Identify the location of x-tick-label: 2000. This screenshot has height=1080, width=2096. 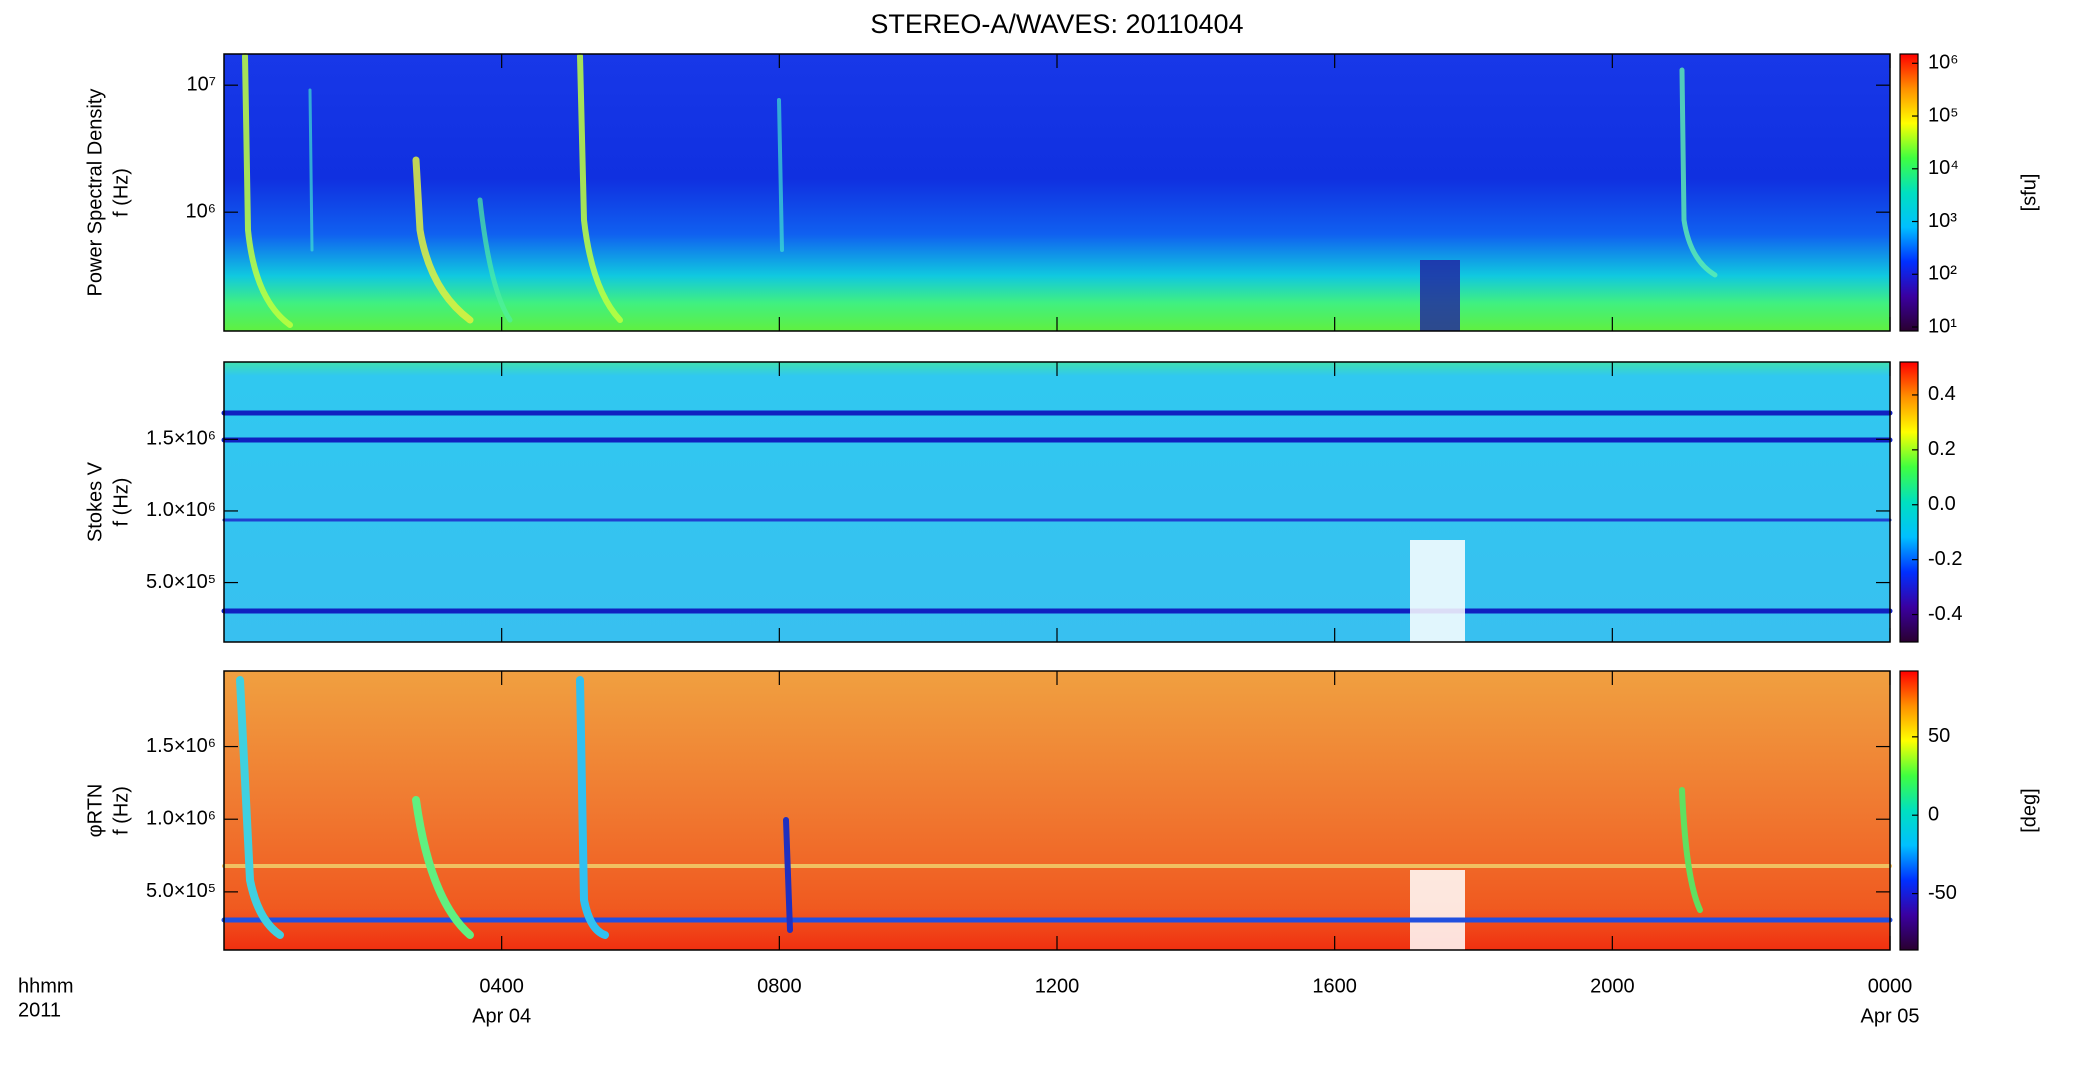
(1612, 986).